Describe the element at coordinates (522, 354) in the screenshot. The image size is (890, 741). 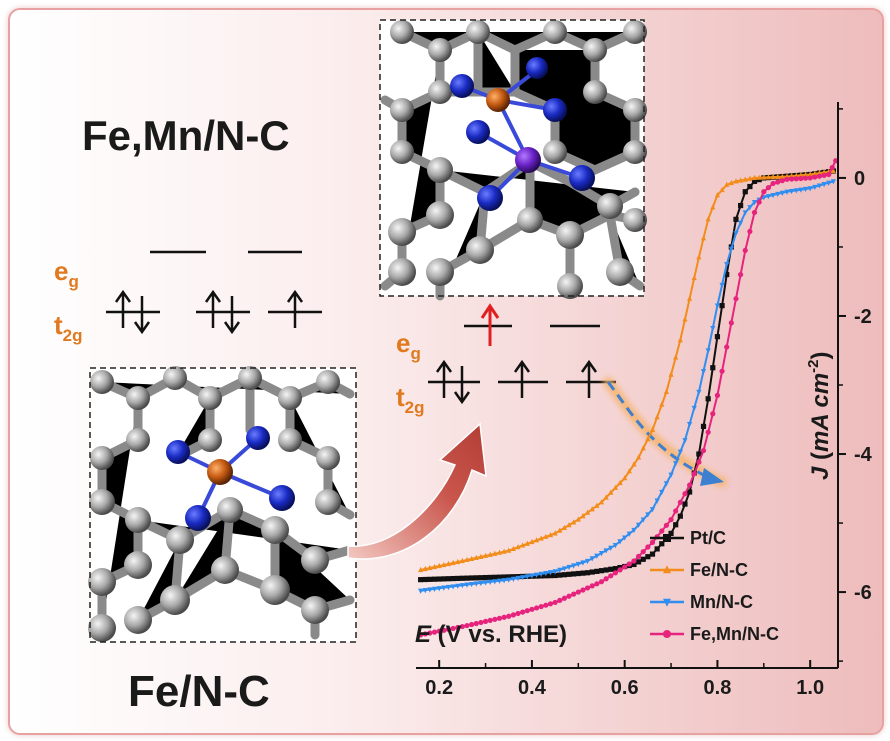
I see `orbital-levels` at that location.